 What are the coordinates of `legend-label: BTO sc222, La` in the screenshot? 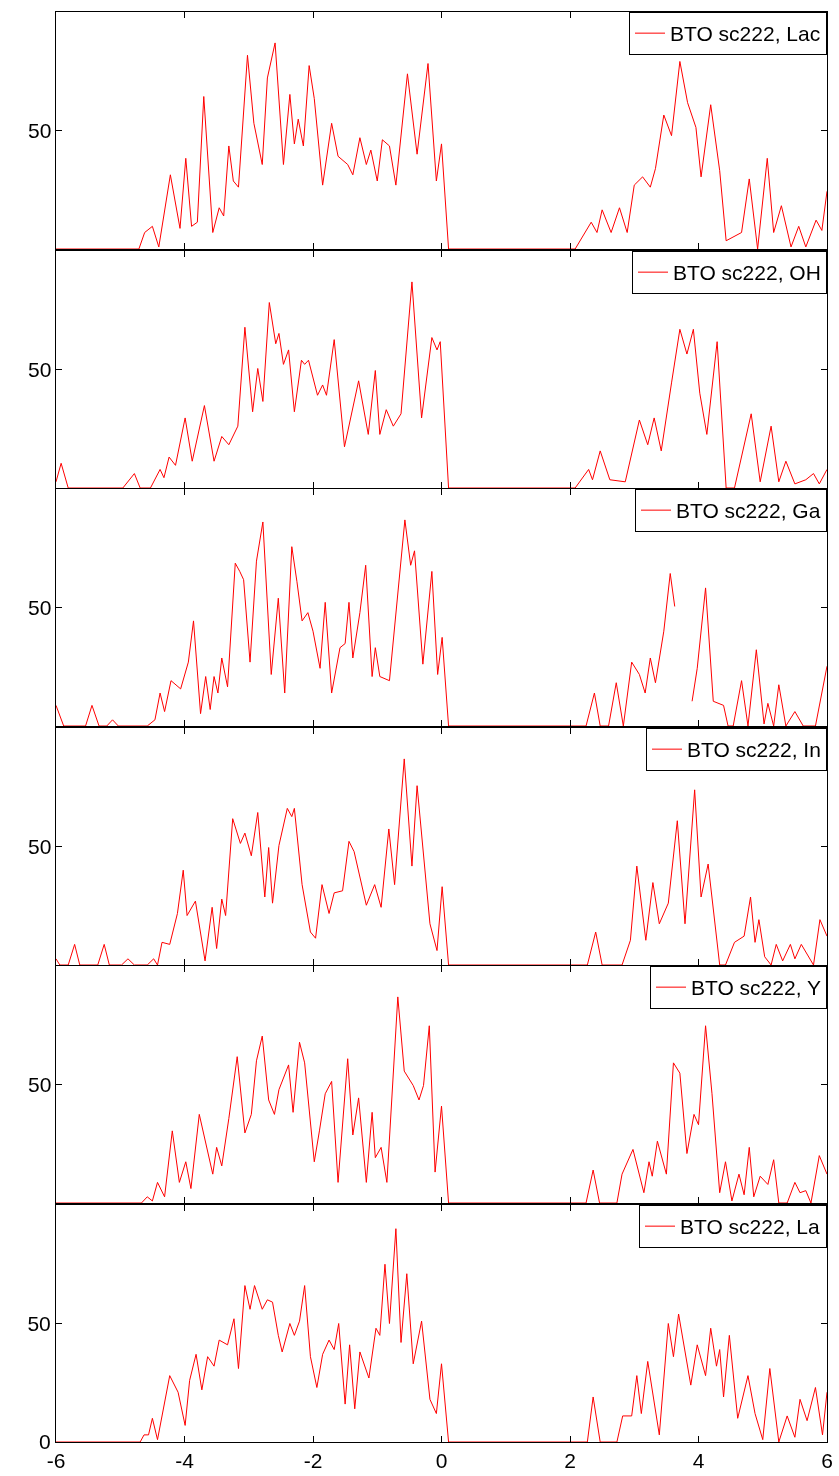 It's located at (750, 1226).